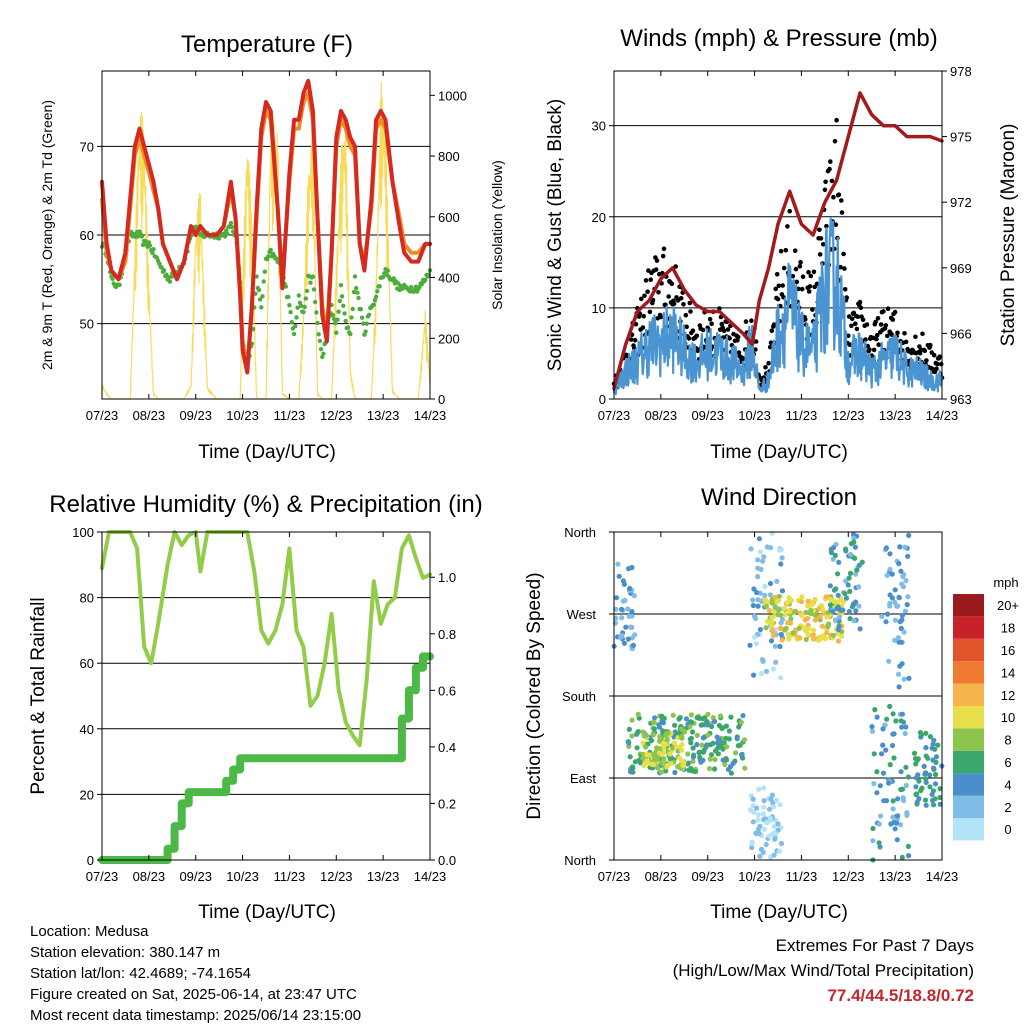 The image size is (1024, 1026). I want to click on y-right-tick-label: 1000, so click(452, 95).